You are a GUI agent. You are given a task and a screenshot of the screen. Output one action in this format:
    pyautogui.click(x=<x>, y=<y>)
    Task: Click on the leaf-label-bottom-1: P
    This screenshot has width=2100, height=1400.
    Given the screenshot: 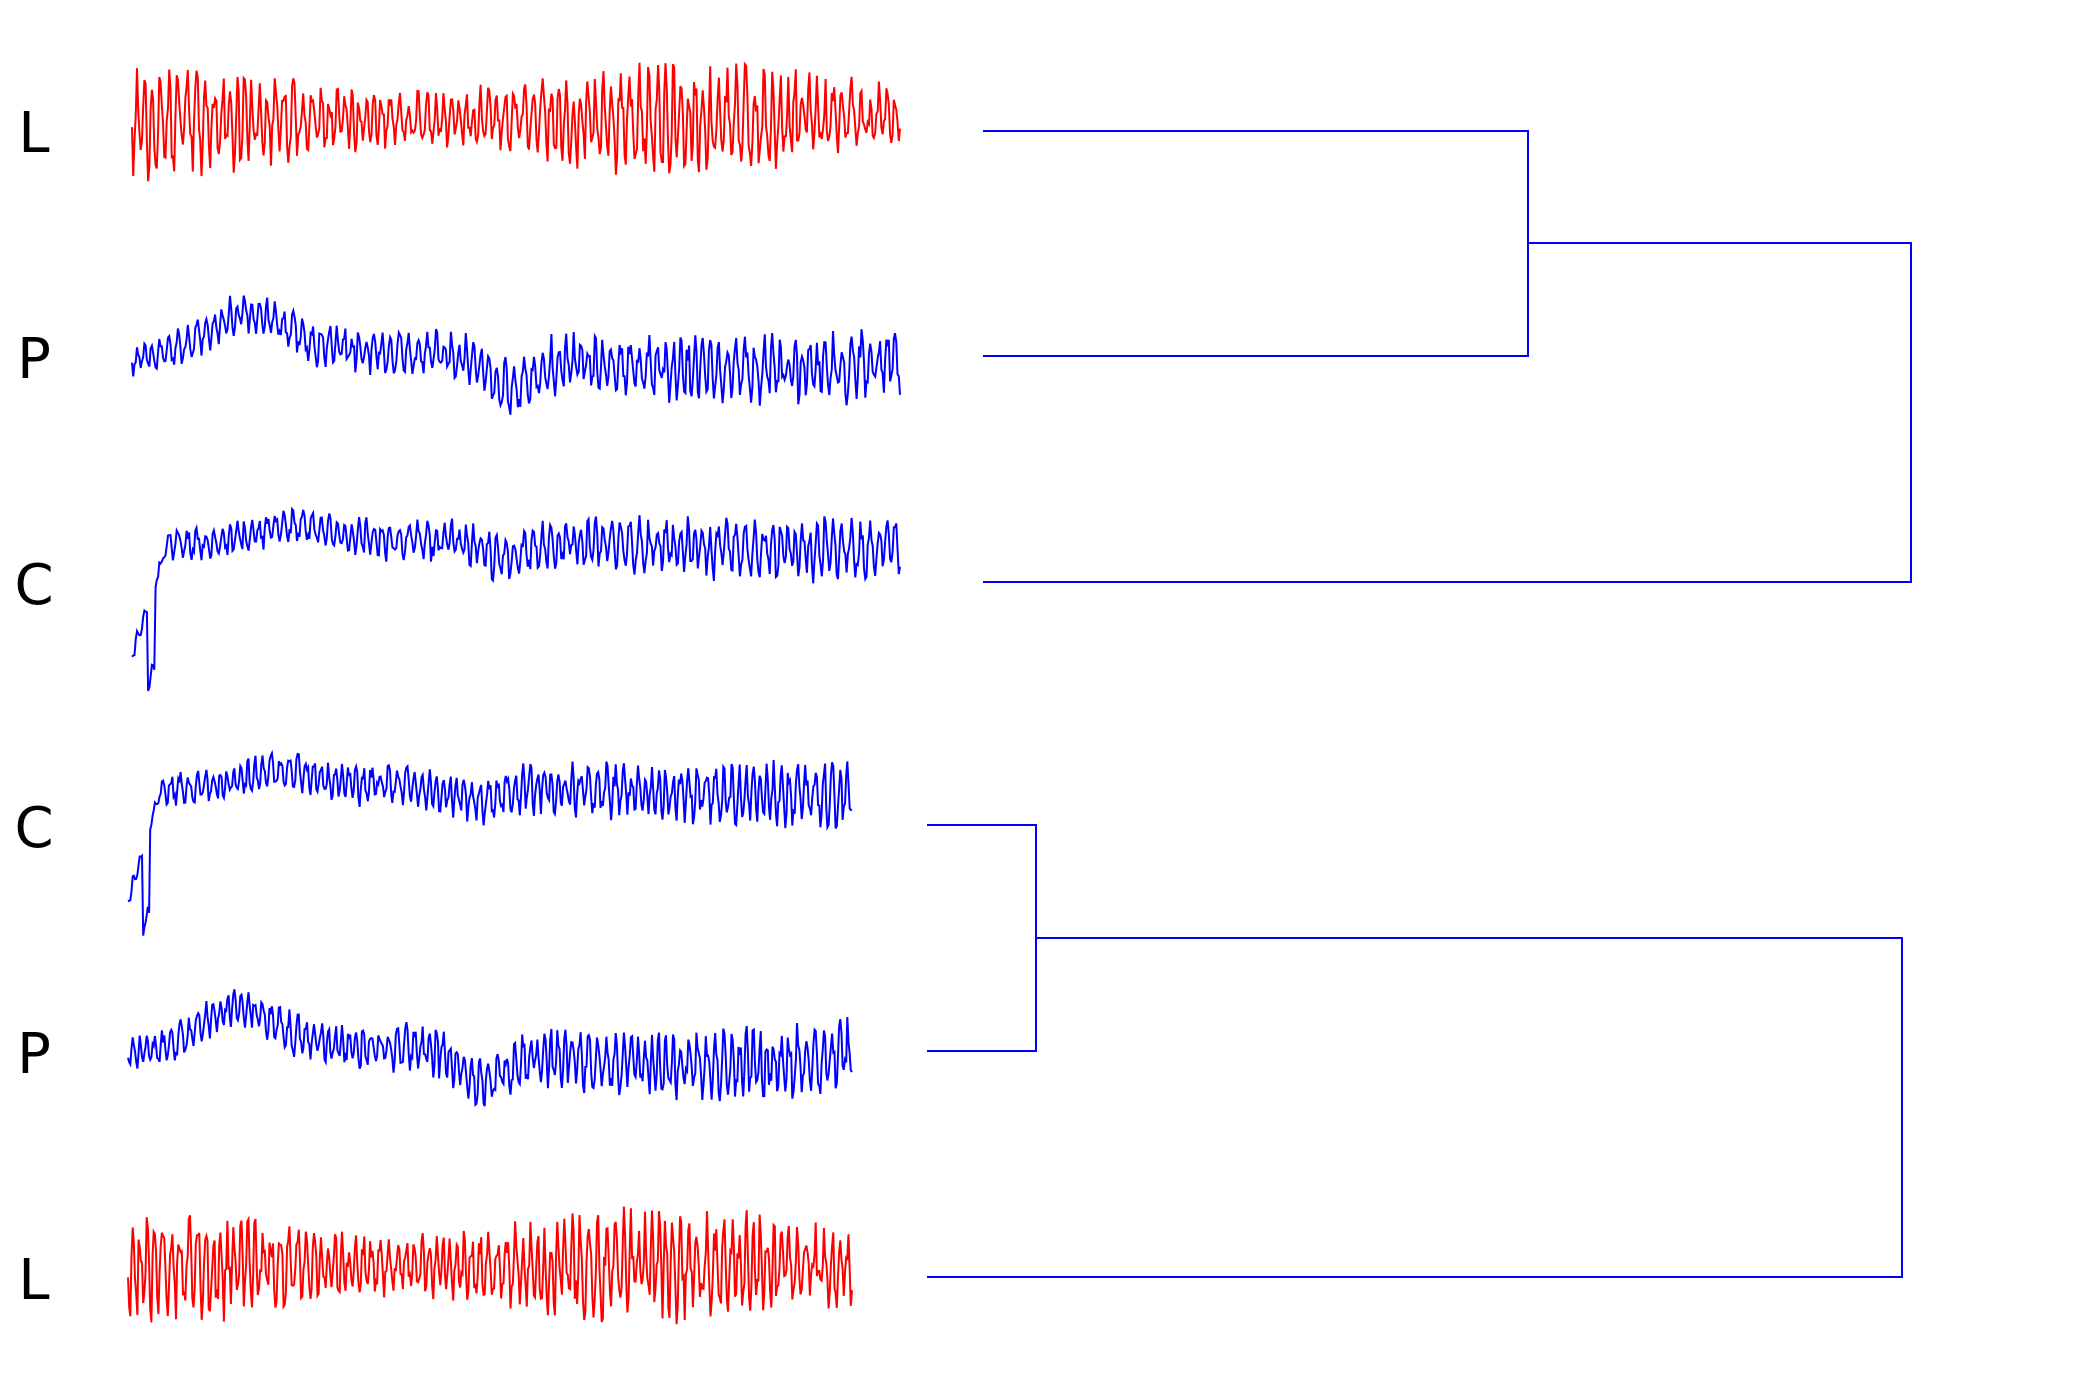 What is the action you would take?
    pyautogui.click(x=34, y=1054)
    